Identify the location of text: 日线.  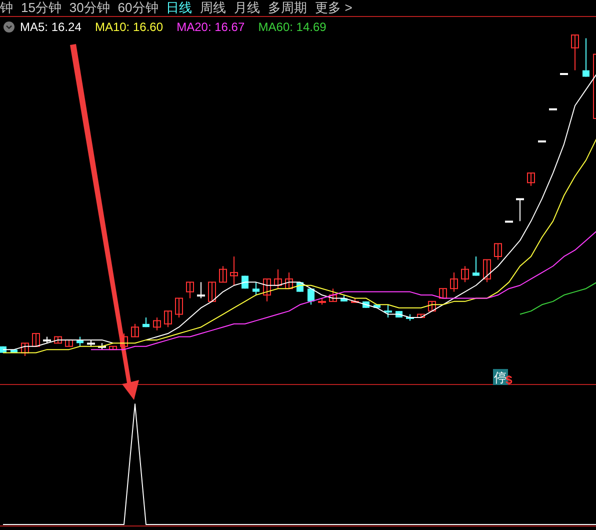
(179, 7).